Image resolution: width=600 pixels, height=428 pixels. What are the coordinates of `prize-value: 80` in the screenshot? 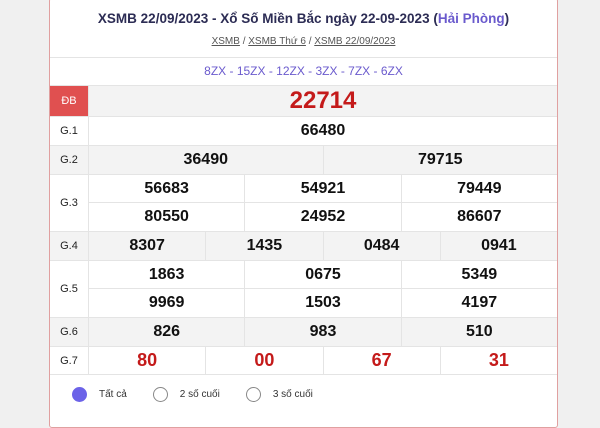 It's located at (147, 360).